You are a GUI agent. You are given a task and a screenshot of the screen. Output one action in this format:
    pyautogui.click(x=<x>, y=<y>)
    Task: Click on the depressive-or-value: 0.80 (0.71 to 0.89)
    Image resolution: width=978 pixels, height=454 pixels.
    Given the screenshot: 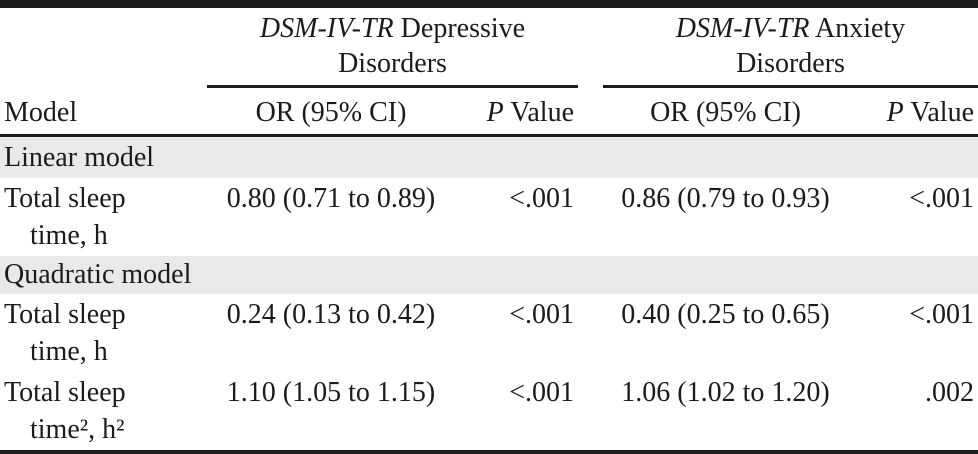 What is the action you would take?
    pyautogui.click(x=331, y=198)
    